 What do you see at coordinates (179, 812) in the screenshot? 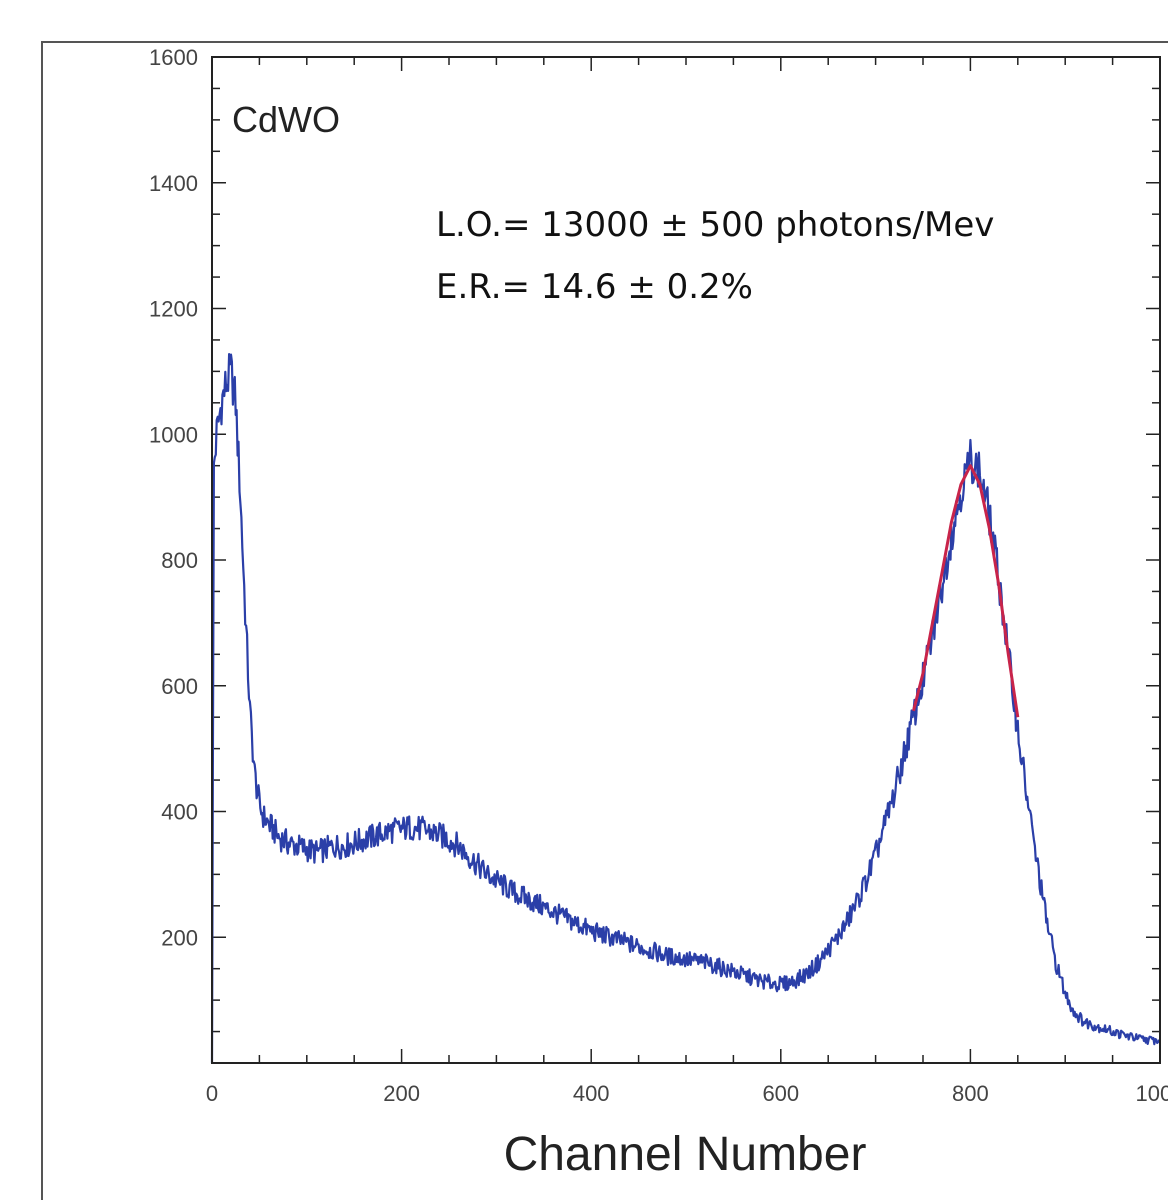
I see `y-tick-label: 400` at bounding box center [179, 812].